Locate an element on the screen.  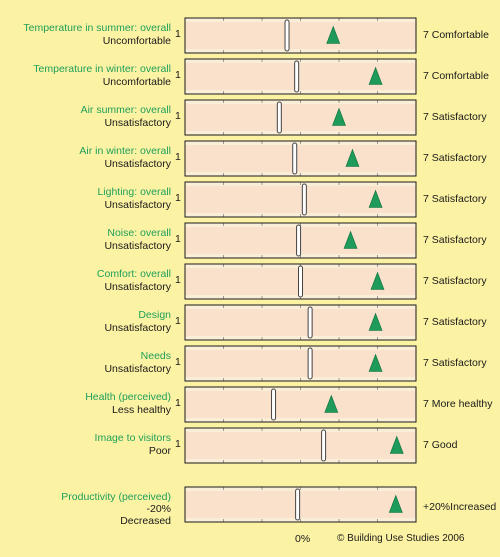
row-7-benchmark is located at coordinates (310, 322).